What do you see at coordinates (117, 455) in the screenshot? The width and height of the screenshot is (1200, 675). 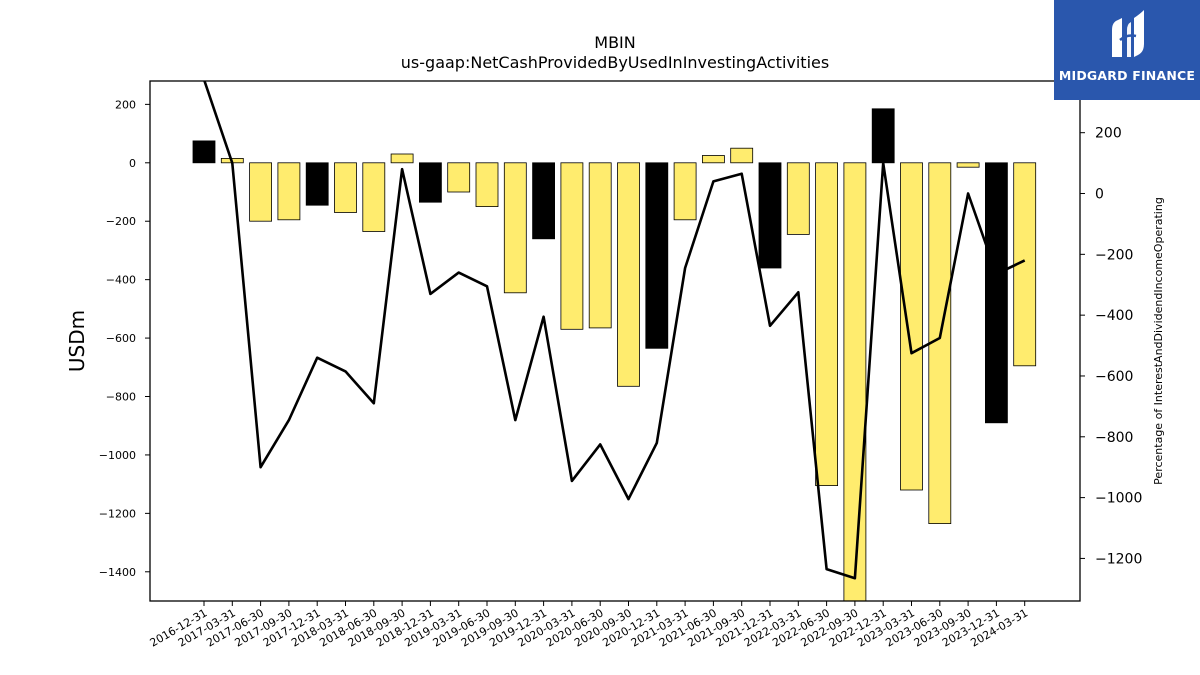 I see `y-tick-label: −1000` at bounding box center [117, 455].